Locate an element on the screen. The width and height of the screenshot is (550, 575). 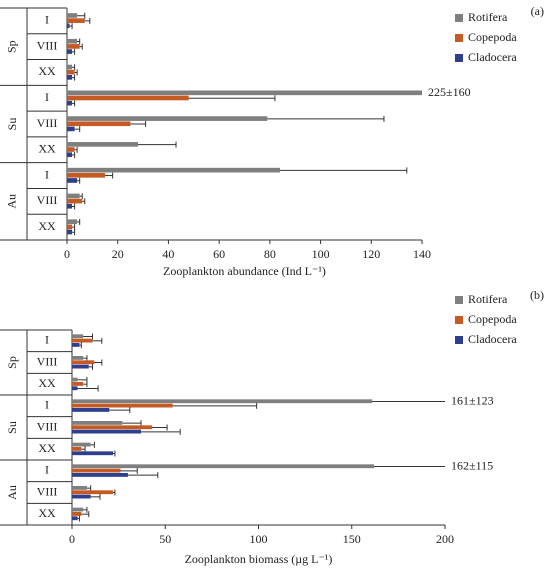
annotation: 161±123 is located at coordinates (472, 400).